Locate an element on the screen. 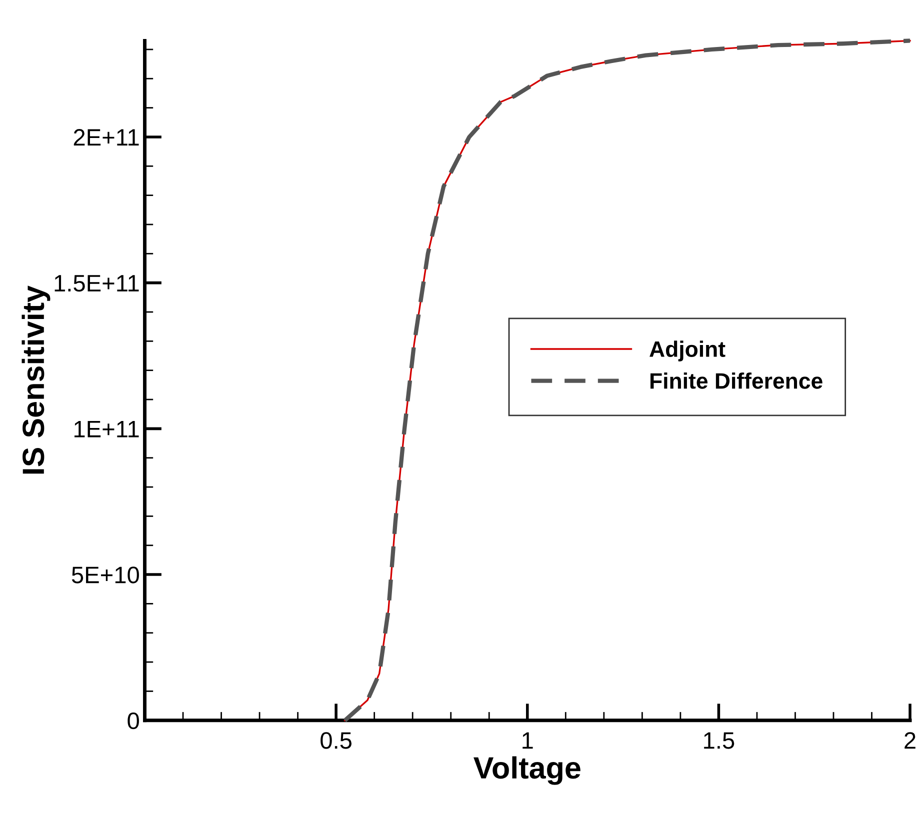  x-axis-title: Voltage is located at coordinates (527, 770).